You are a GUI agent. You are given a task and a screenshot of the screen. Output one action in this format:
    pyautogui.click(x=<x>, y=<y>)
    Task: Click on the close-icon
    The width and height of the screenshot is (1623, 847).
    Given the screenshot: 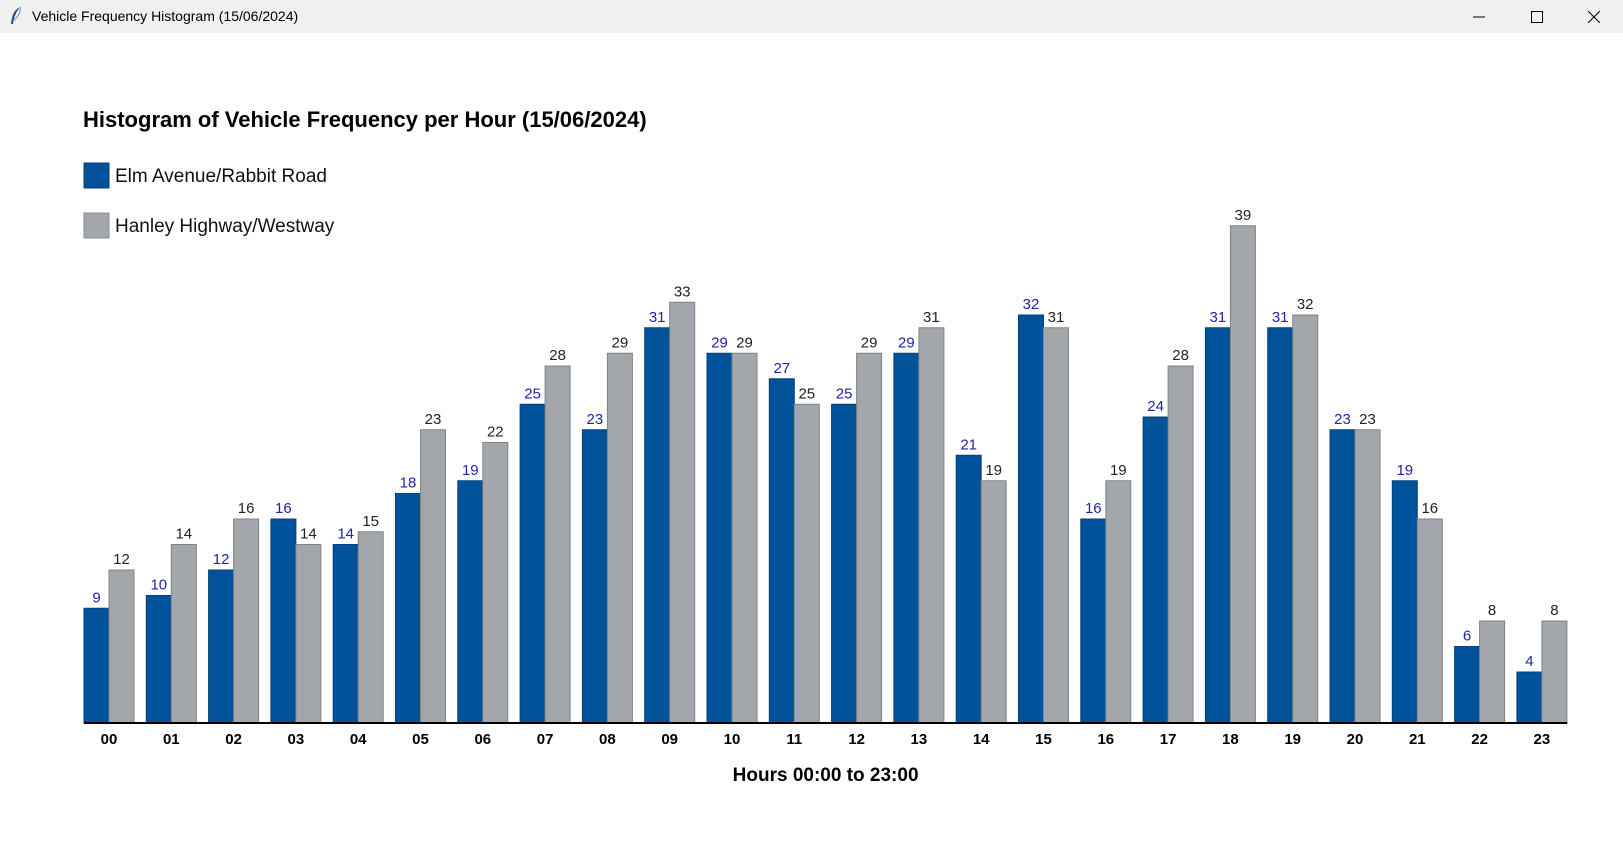 What is the action you would take?
    pyautogui.click(x=1594, y=16)
    